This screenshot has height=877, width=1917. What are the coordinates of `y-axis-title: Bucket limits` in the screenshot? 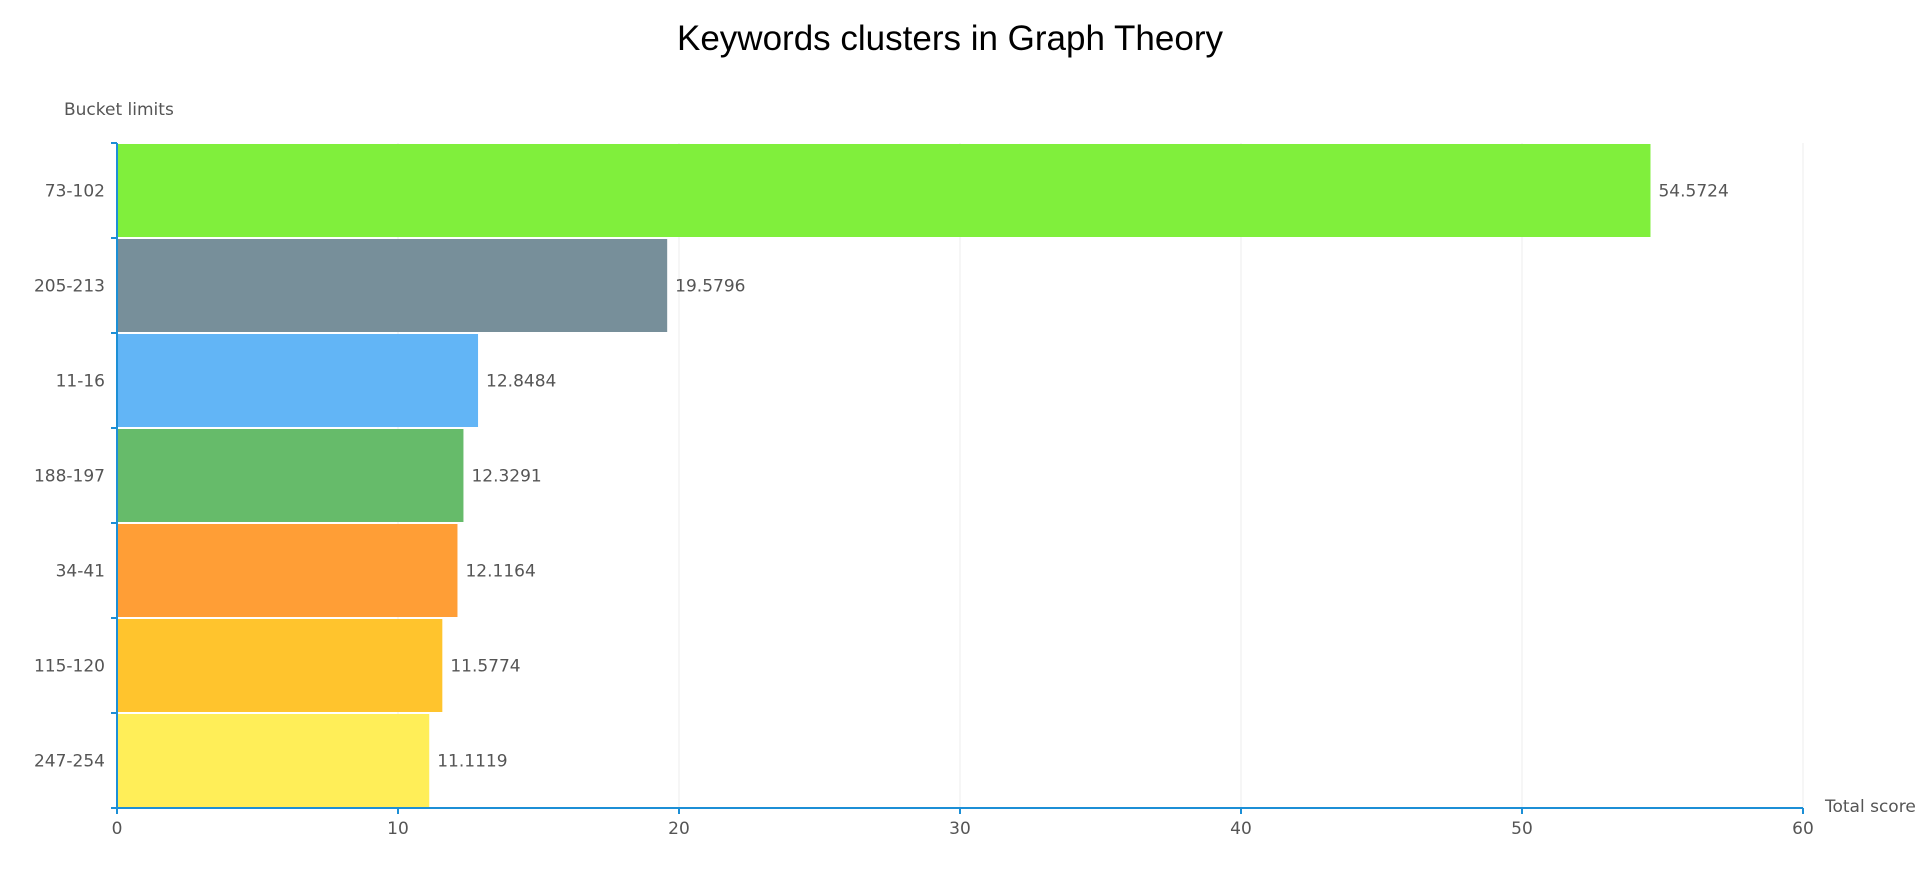 It's located at (119, 110).